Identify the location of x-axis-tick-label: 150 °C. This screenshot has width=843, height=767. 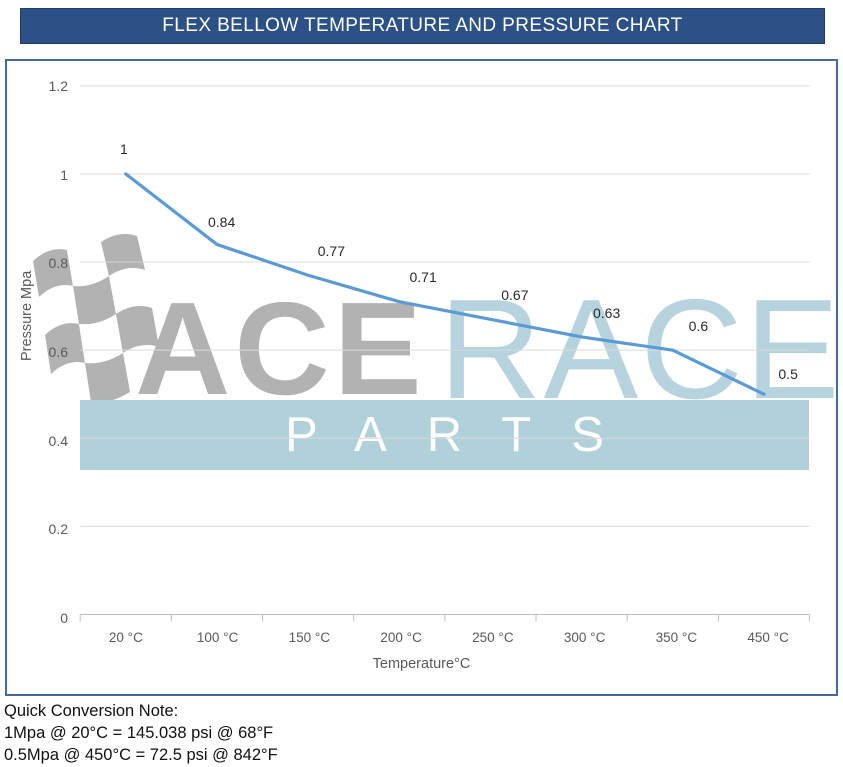
(309, 637).